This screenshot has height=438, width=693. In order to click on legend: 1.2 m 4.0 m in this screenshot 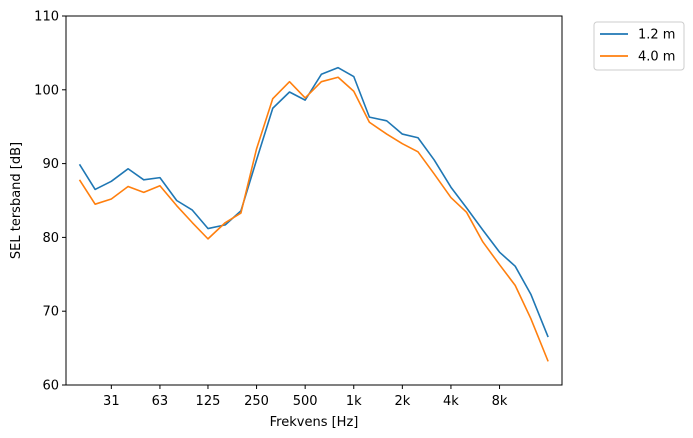, I will do `click(639, 46)`.